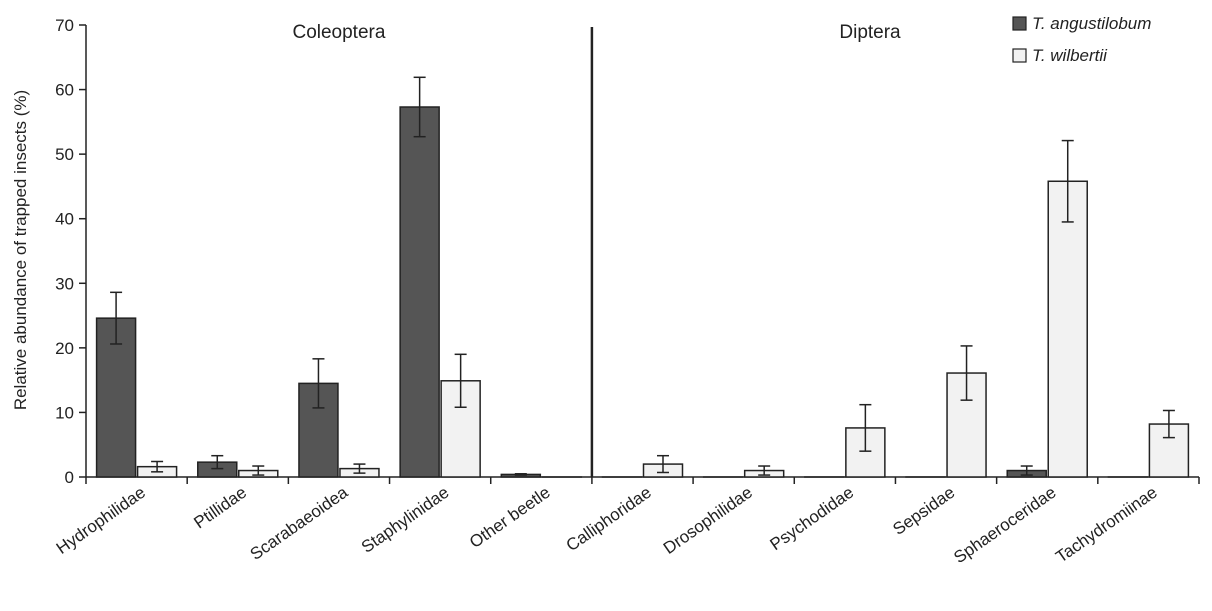 The image size is (1212, 611). I want to click on legend-swatch-t-wilbertii, so click(1019, 55).